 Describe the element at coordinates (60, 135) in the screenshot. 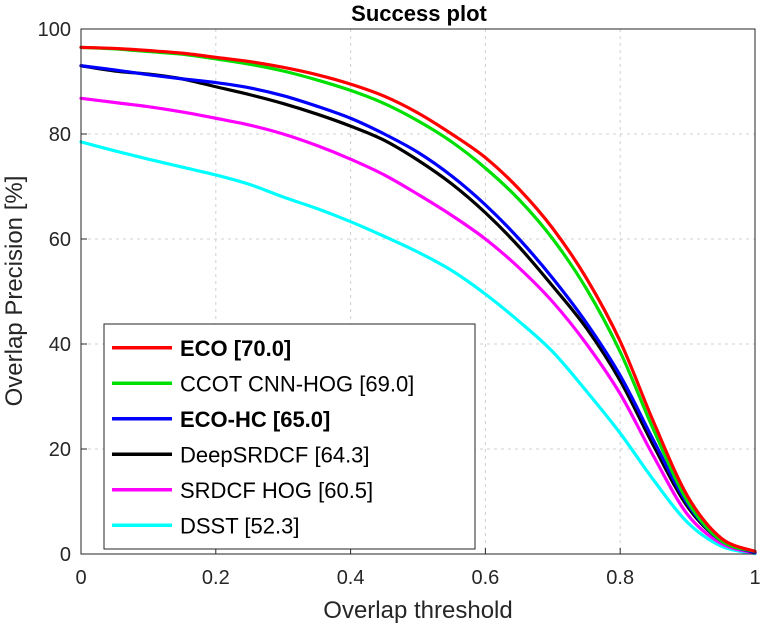

I see `y-tick-label: 80` at that location.